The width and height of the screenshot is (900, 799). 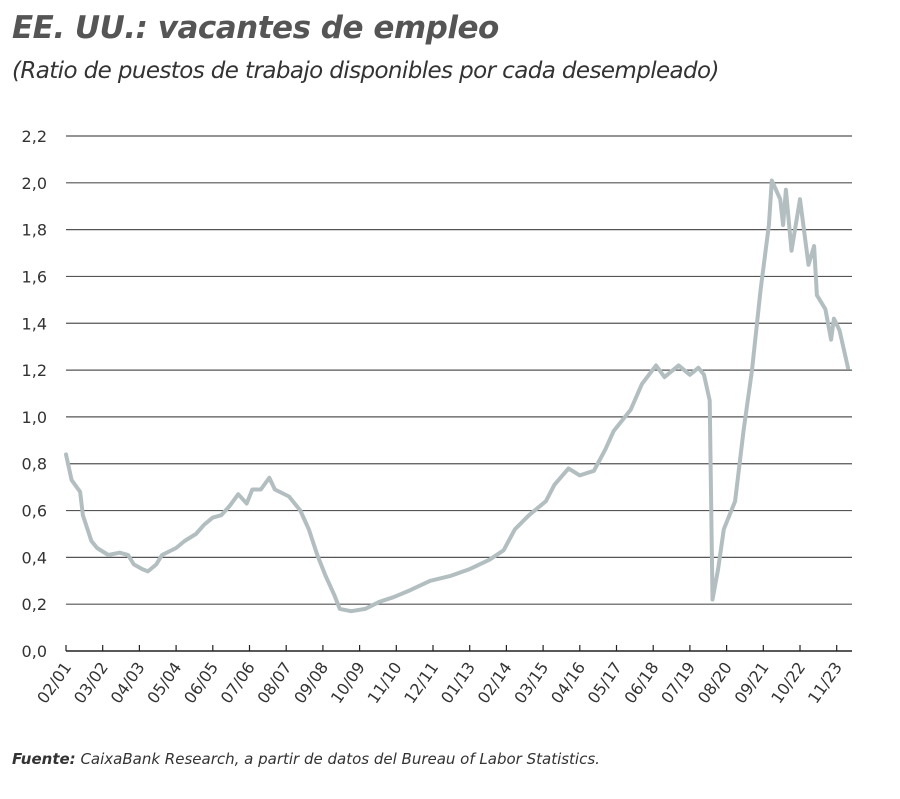 I want to click on x-tick-label: 07/19, so click(x=678, y=682).